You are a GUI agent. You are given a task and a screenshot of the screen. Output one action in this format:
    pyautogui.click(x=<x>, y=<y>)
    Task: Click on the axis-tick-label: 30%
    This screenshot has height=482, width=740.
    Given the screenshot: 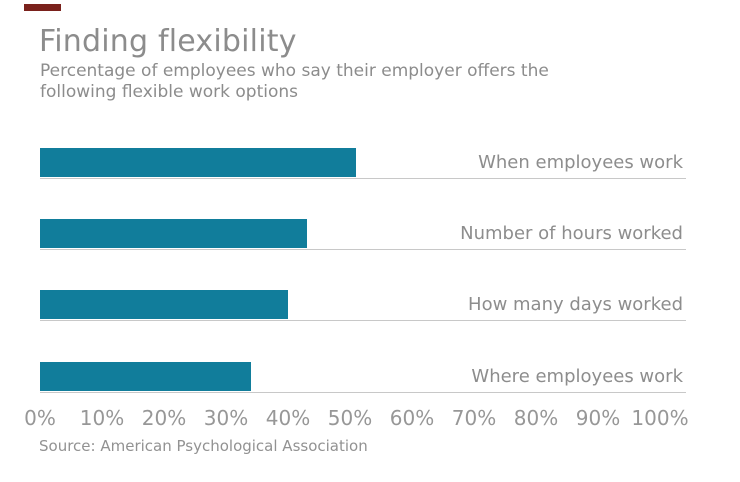 What is the action you would take?
    pyautogui.click(x=226, y=418)
    